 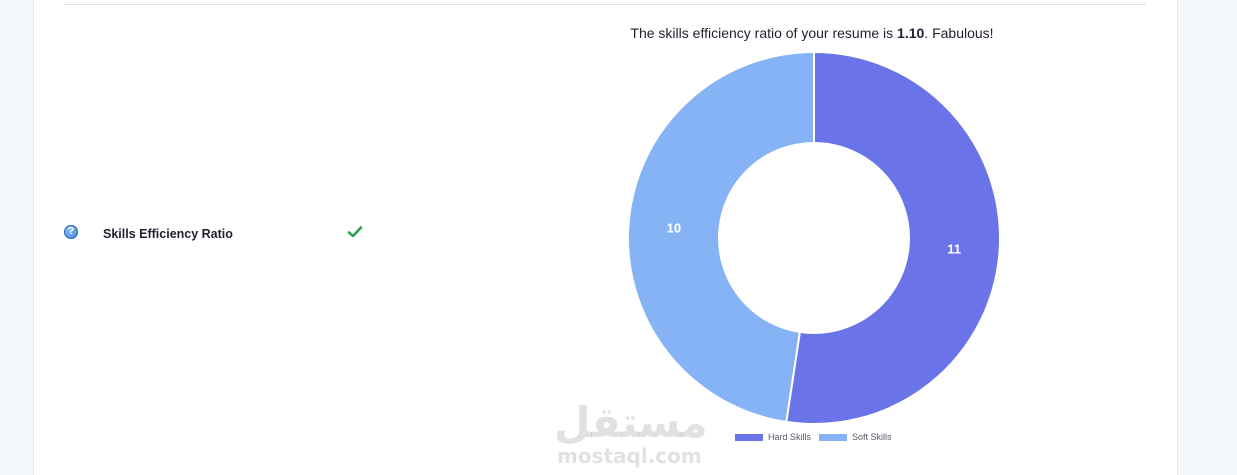 I want to click on checkmark-icon, so click(x=355, y=232).